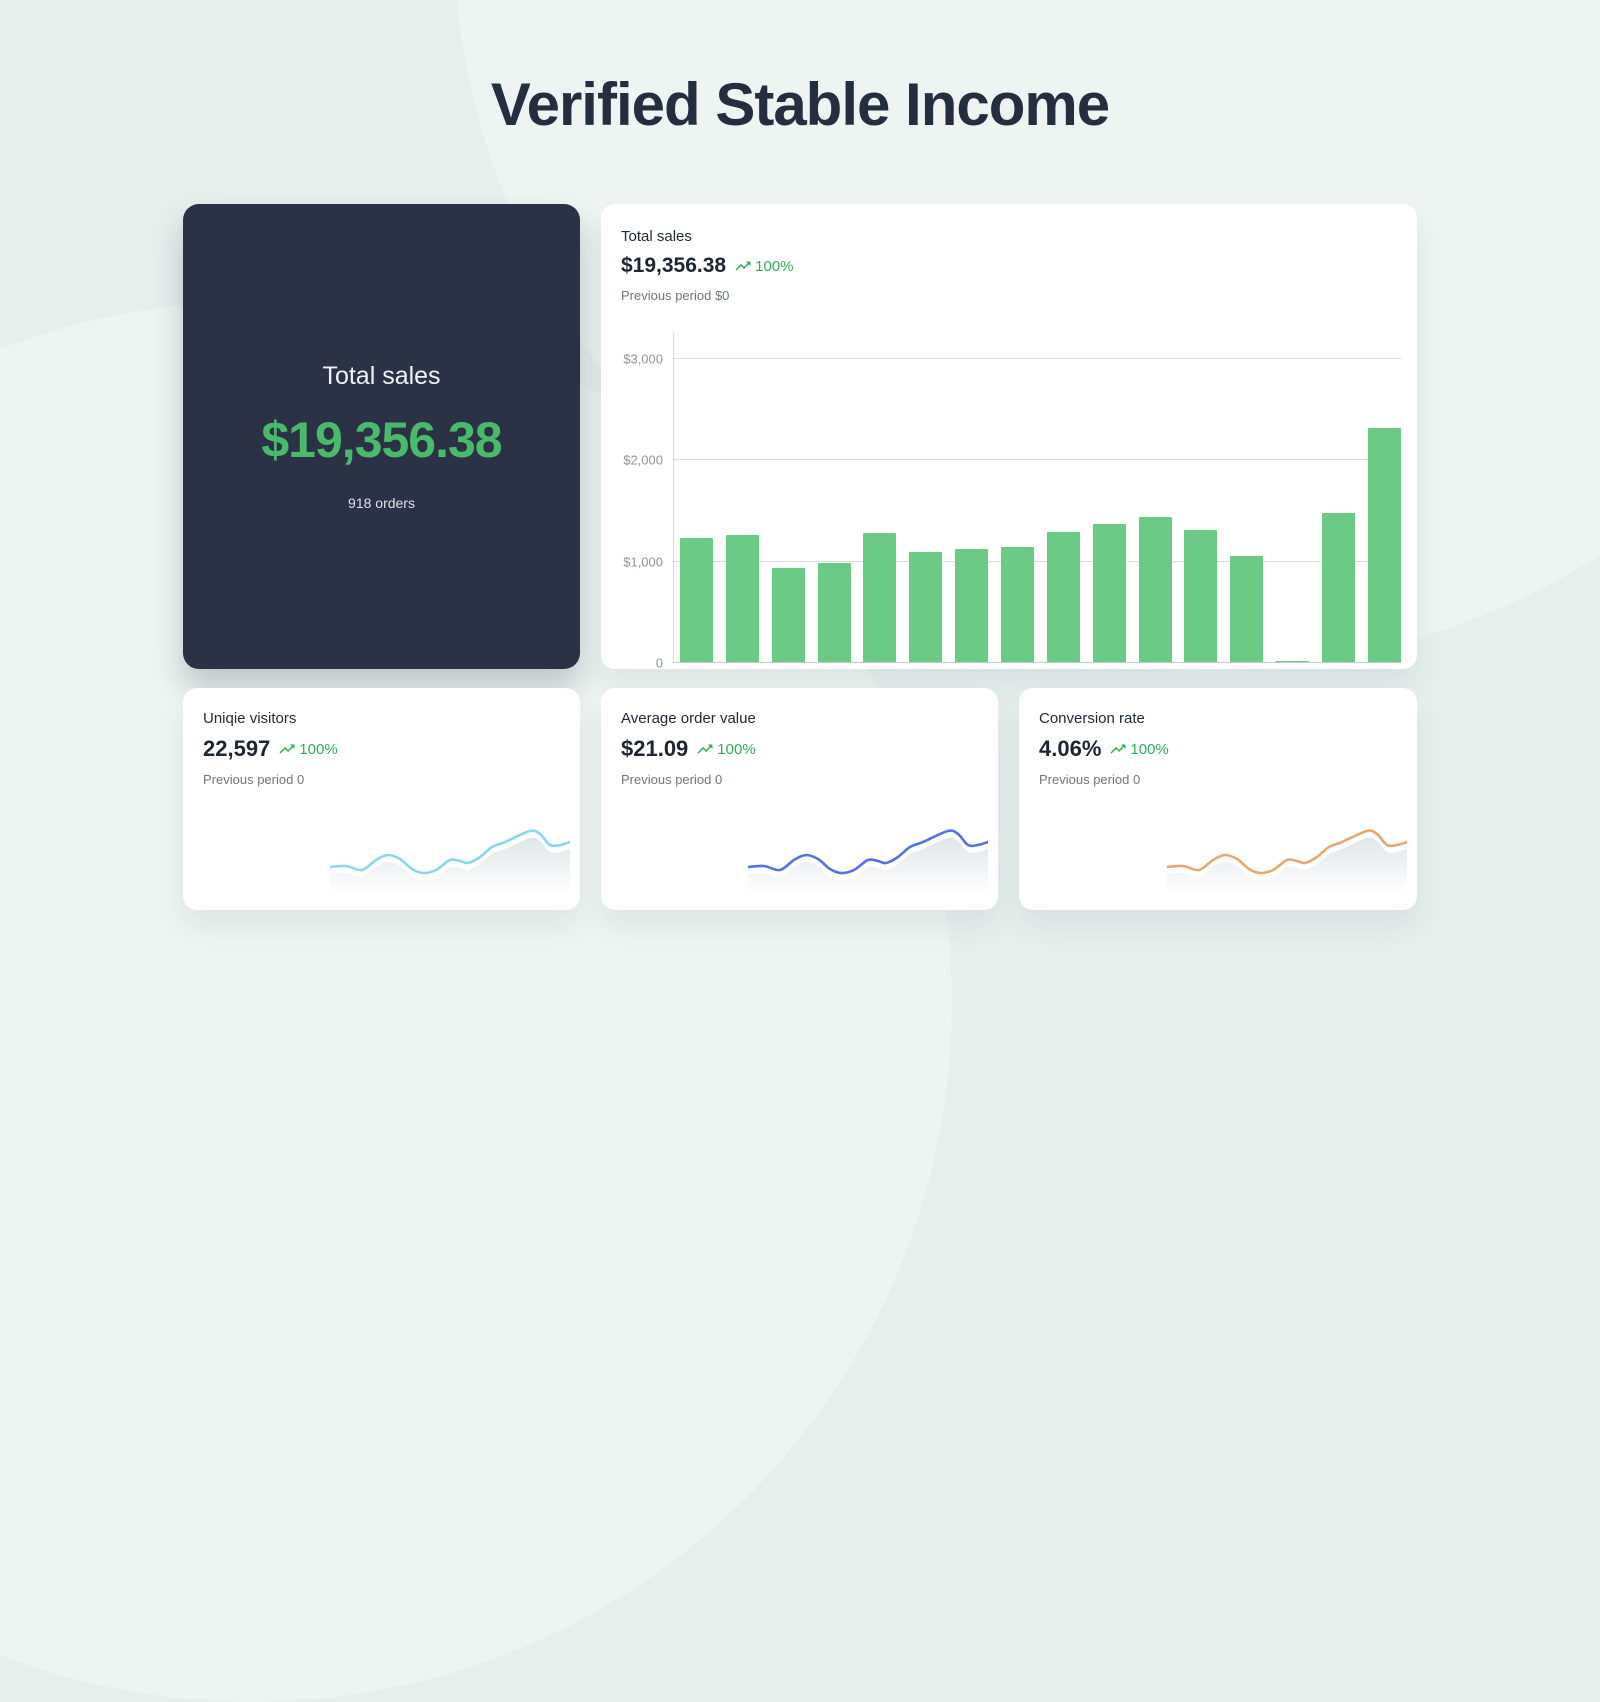 The image size is (1600, 1702). I want to click on summary-card-value: $19,356.38, so click(381, 440).